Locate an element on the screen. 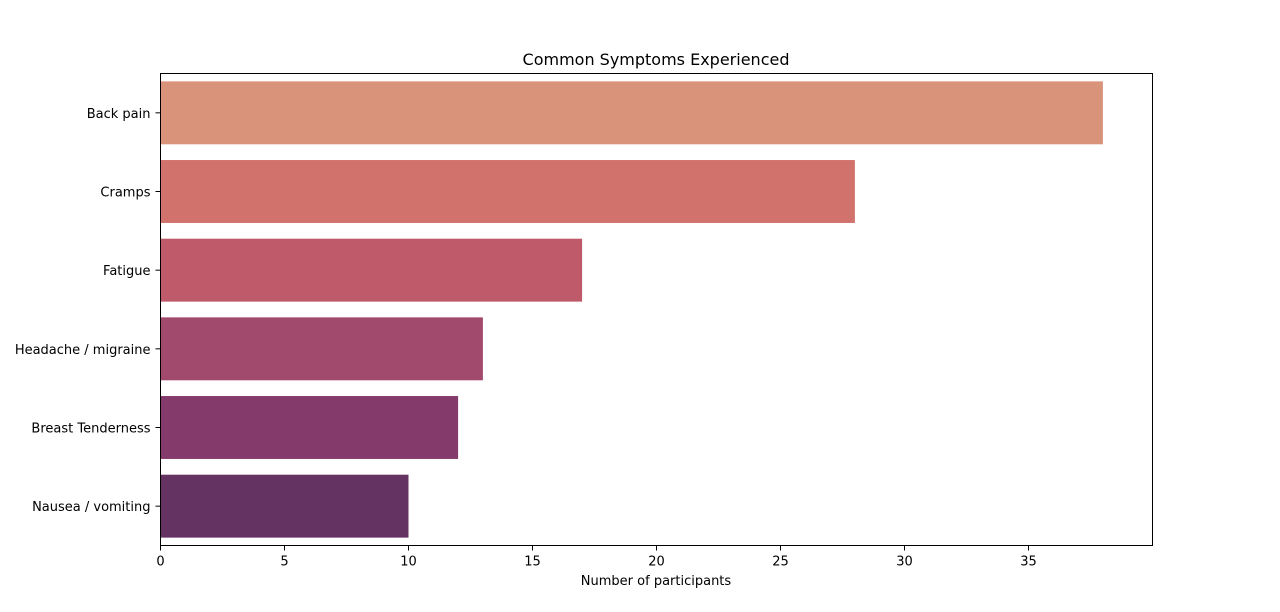  chart-title: Common Symptoms Experienced is located at coordinates (656, 59).